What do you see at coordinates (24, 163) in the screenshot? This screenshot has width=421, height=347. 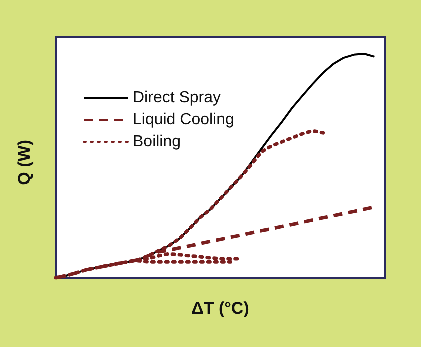 I see `y-axis-title: Q (W)` at bounding box center [24, 163].